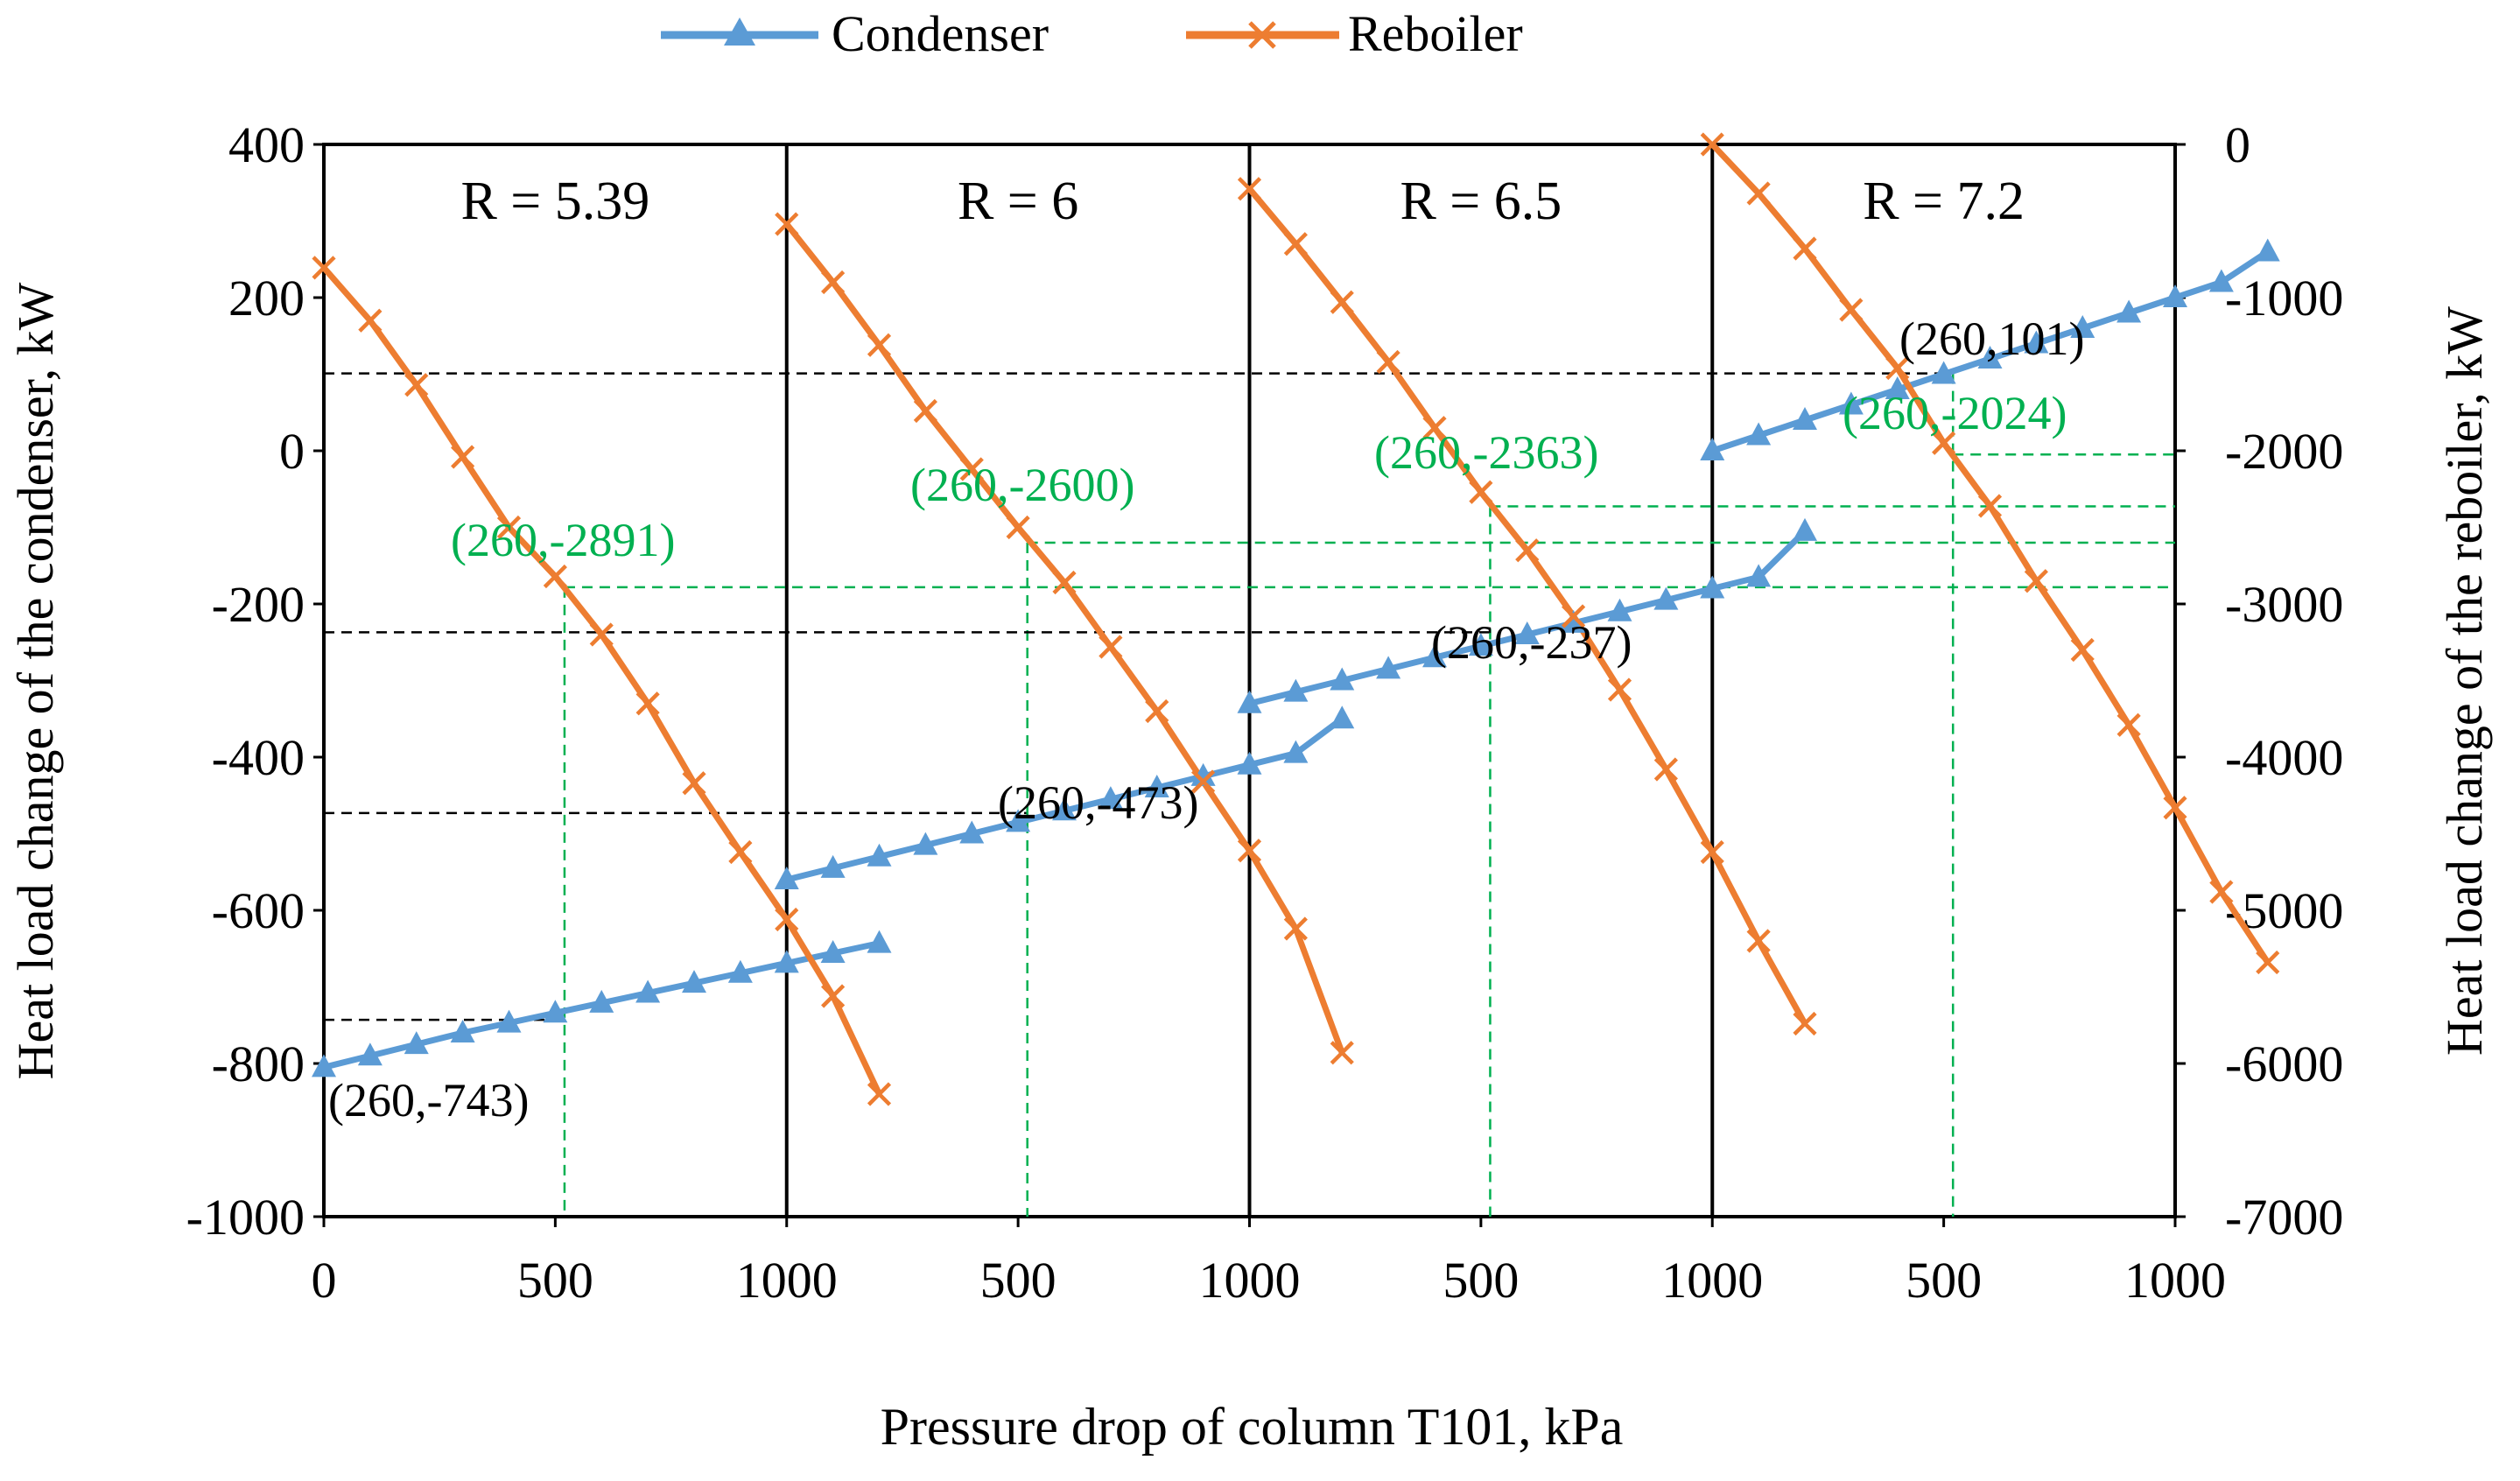 This screenshot has width=2520, height=1481. I want to click on condenser-point-label: (260,-473), so click(1098, 802).